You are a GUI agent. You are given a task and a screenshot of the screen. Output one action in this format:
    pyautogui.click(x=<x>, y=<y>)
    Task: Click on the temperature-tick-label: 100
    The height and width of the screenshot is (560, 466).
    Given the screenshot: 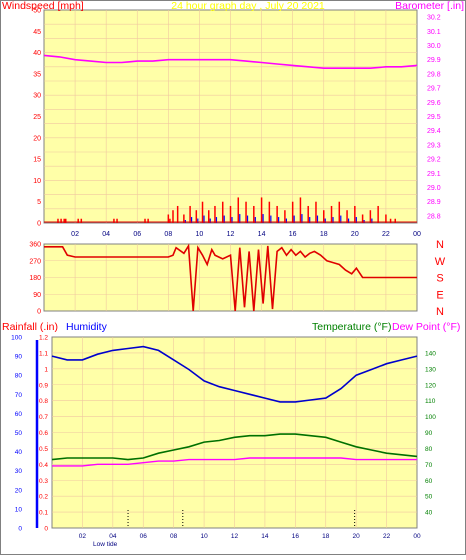 What is the action you would take?
    pyautogui.click(x=430, y=417)
    